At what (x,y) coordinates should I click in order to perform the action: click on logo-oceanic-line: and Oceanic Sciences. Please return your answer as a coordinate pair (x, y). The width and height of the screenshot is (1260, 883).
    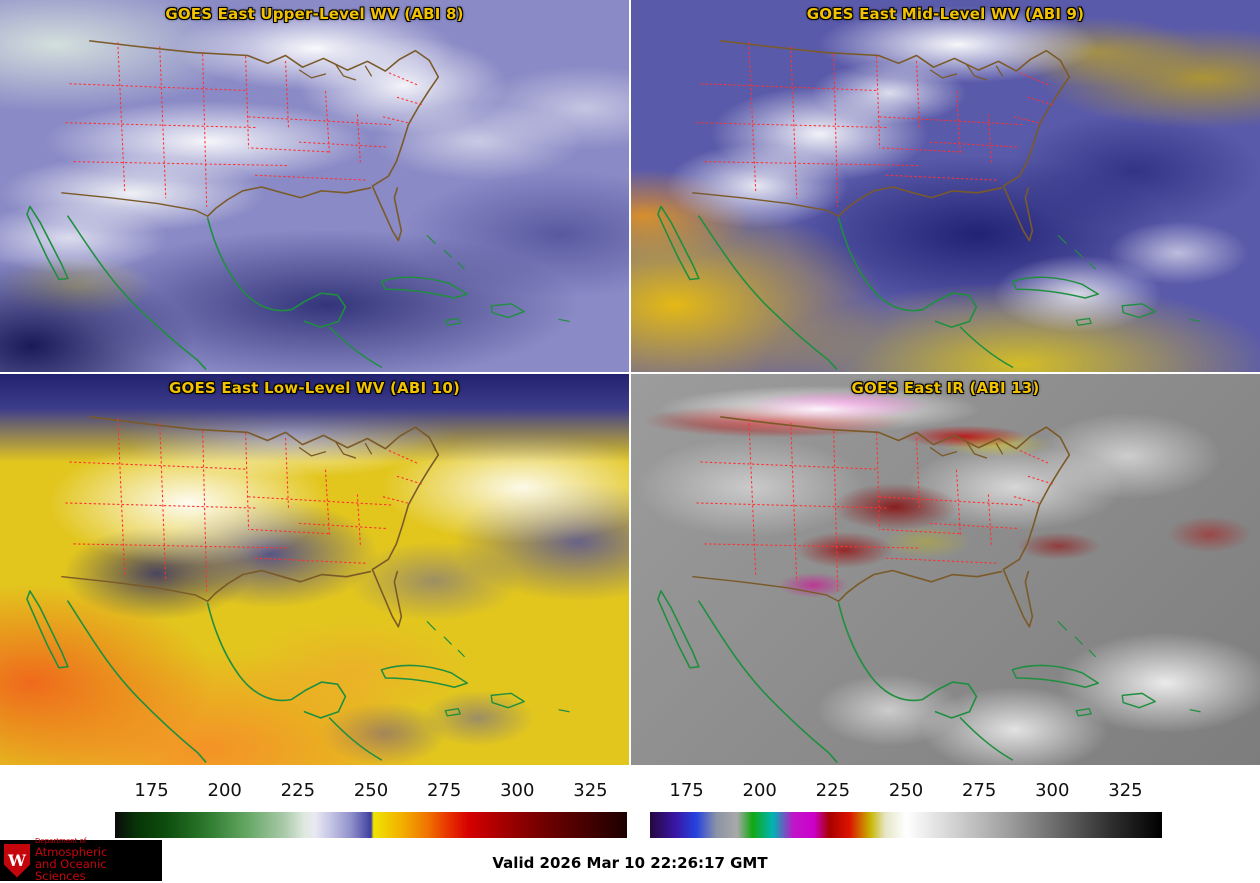
    Looking at the image, I should click on (71, 870).